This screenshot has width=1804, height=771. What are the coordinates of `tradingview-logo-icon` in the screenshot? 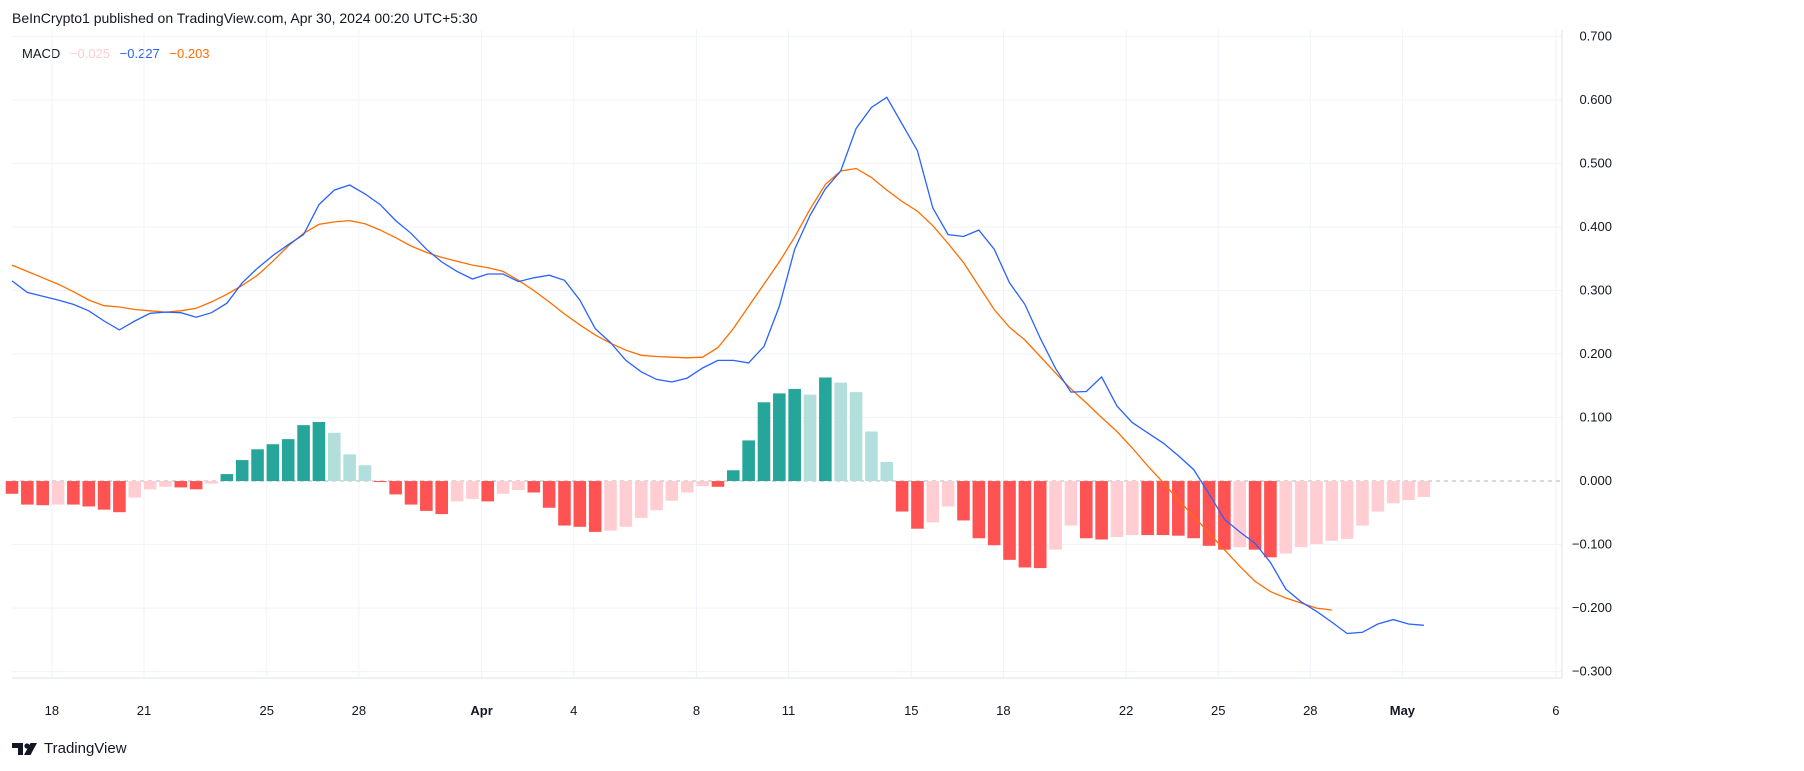 It's located at (24, 748).